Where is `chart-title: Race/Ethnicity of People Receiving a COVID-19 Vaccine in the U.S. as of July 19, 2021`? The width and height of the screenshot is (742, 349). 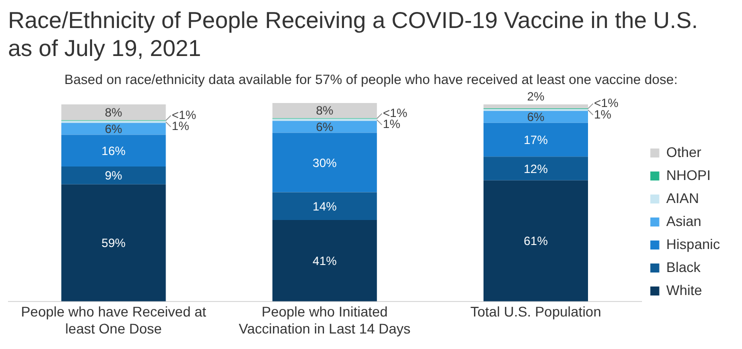 chart-title: Race/Ethnicity of People Receiving a COVID-19 Vaccine in the U.S. as of July 19, 2021 is located at coordinates (353, 34).